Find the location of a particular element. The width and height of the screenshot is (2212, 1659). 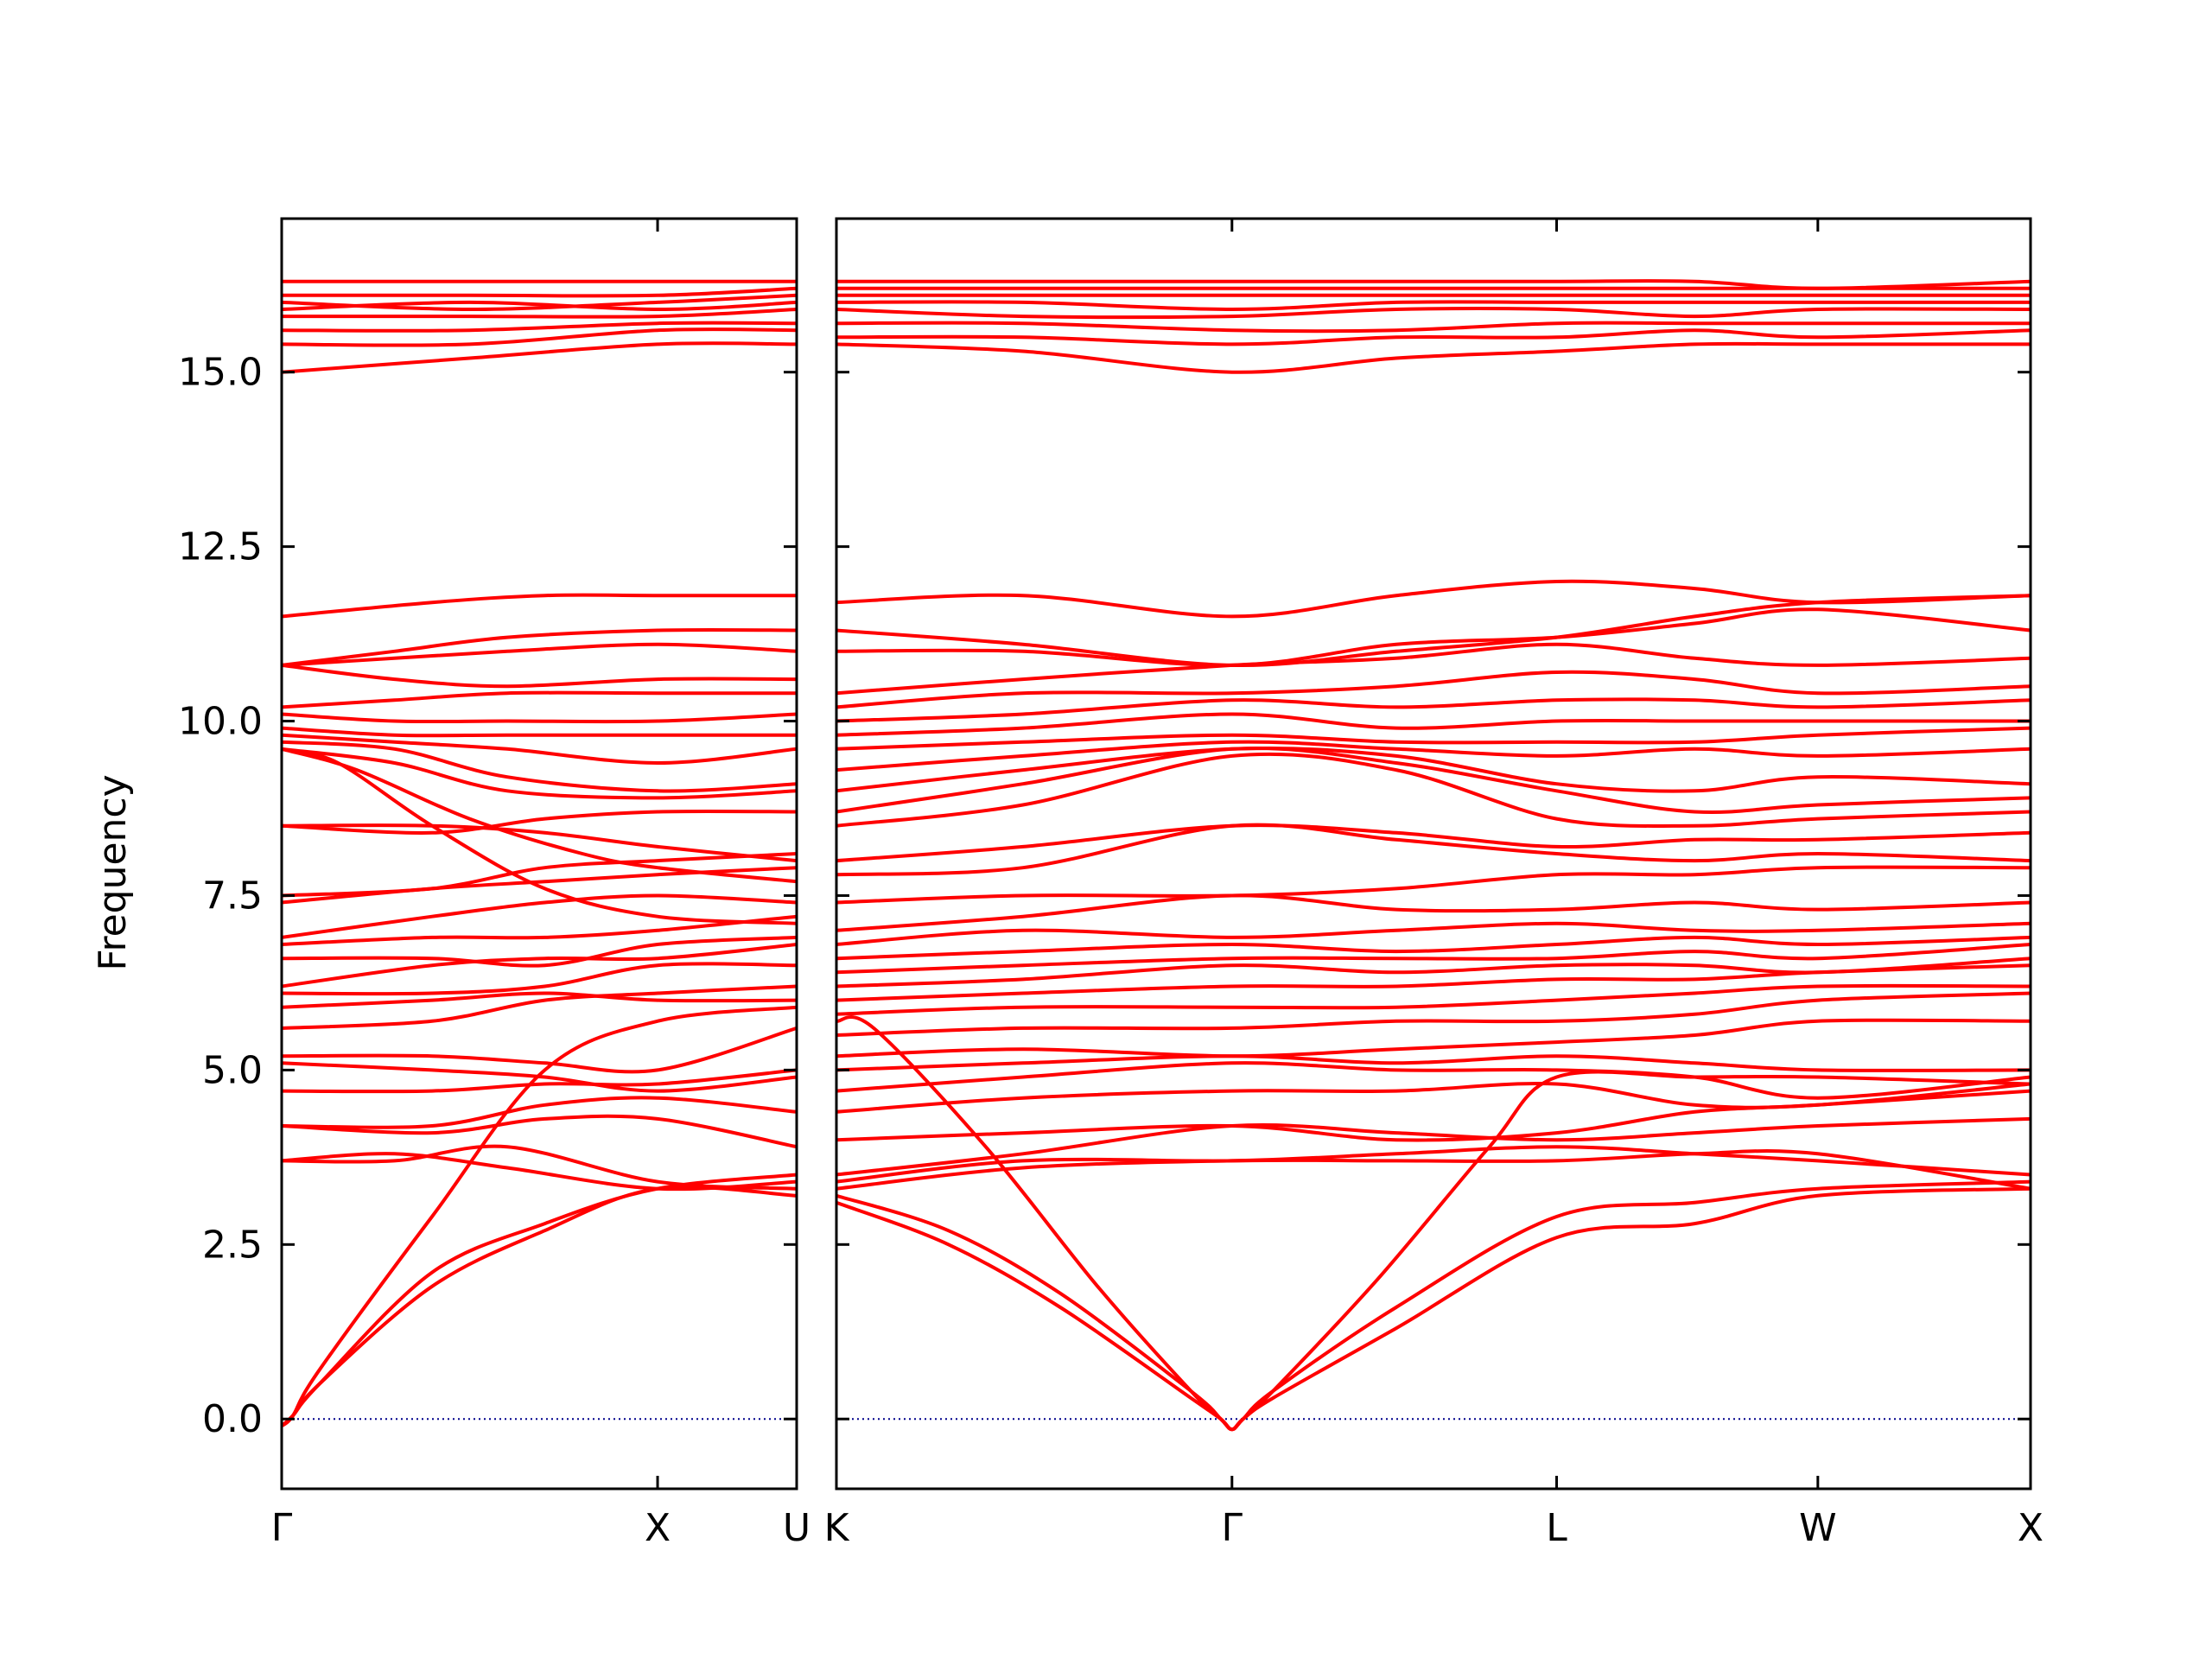

x-tick-label: K is located at coordinates (837, 1528).